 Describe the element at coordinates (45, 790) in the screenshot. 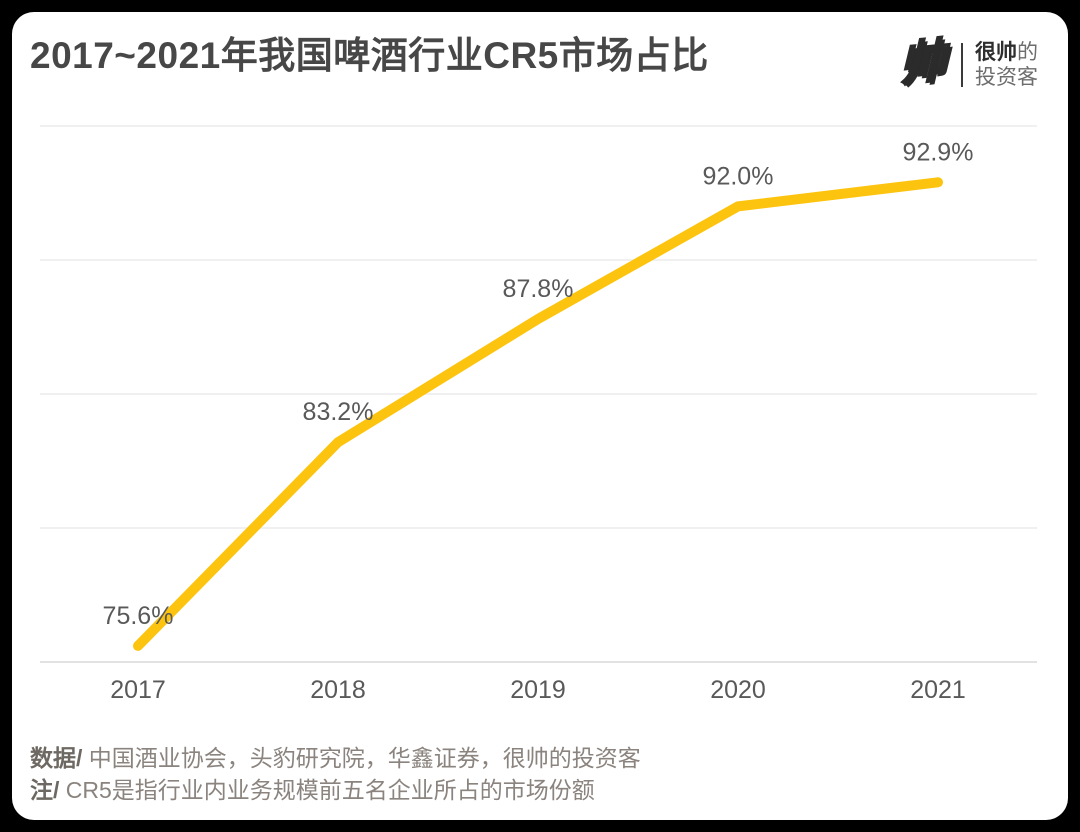

I see `note-label: 注/` at that location.